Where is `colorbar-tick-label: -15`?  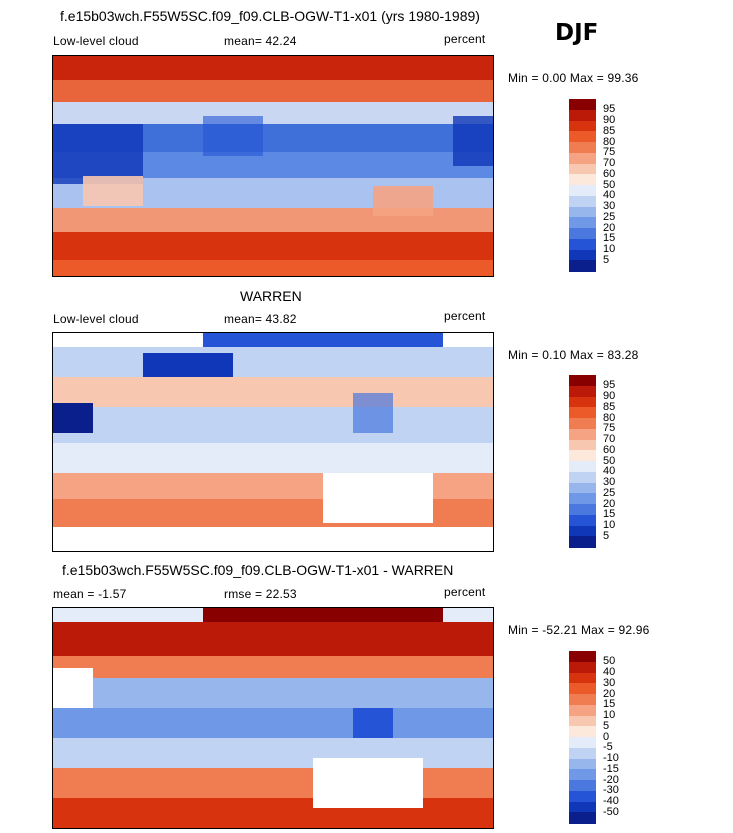 colorbar-tick-label: -15 is located at coordinates (611, 768).